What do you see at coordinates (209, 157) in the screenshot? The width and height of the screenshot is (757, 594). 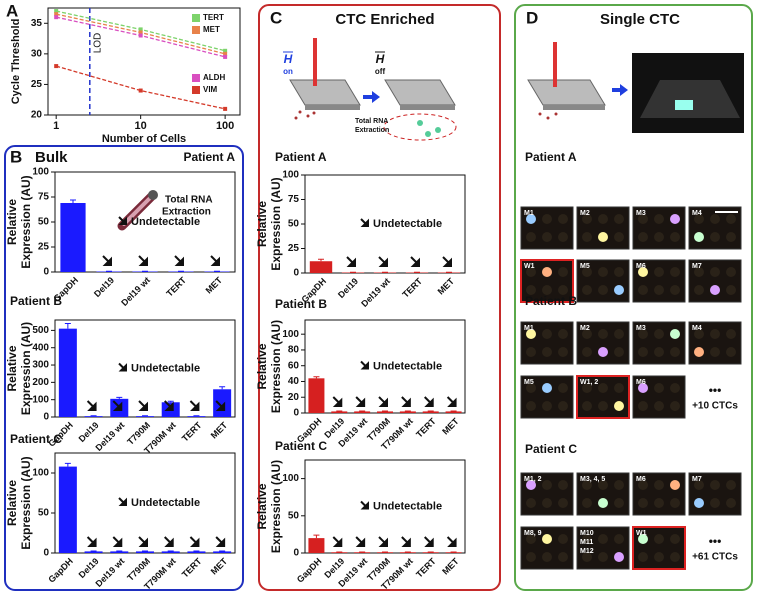 I see `chart-title: Patient A` at bounding box center [209, 157].